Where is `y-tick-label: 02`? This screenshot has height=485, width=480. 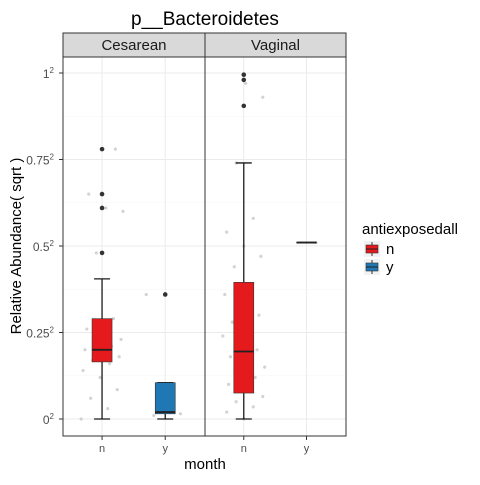 y-tick-label: 02 is located at coordinates (49, 419).